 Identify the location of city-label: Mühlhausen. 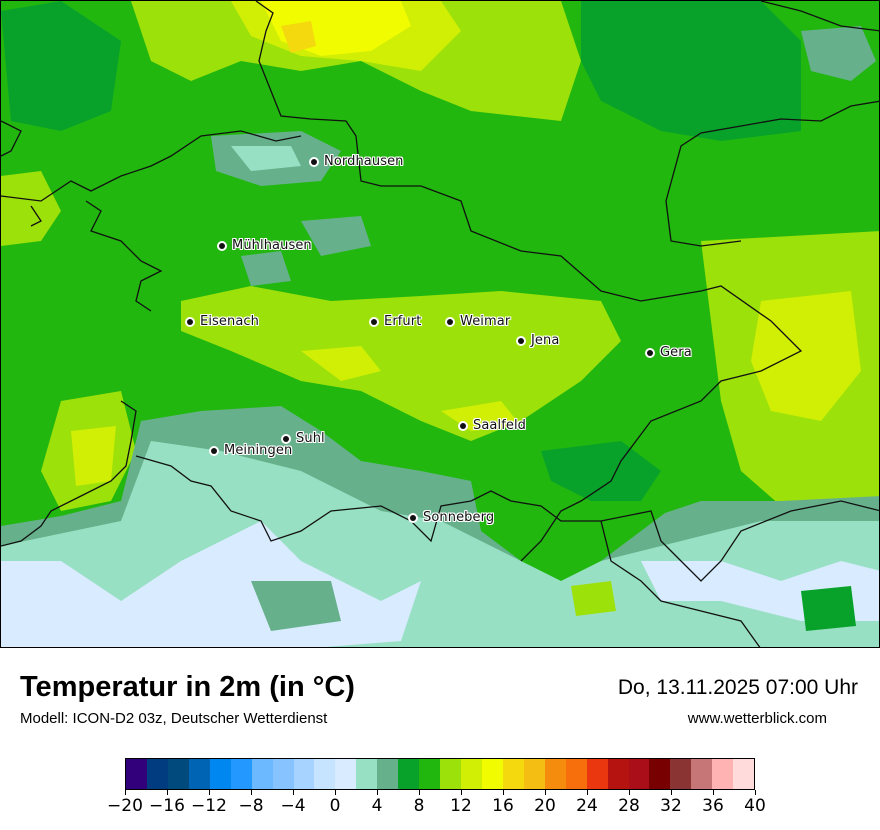
(272, 245).